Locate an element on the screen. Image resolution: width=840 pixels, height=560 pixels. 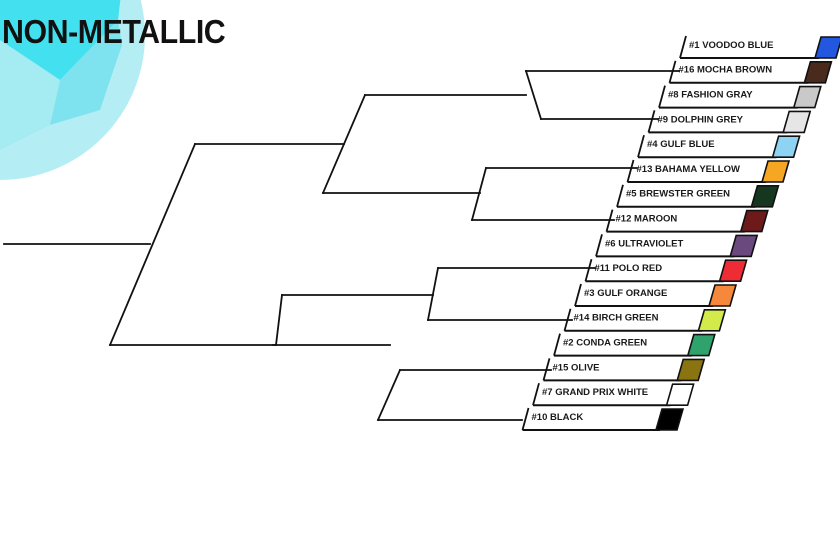
page-title: NON-METALLIC is located at coordinates (114, 31).